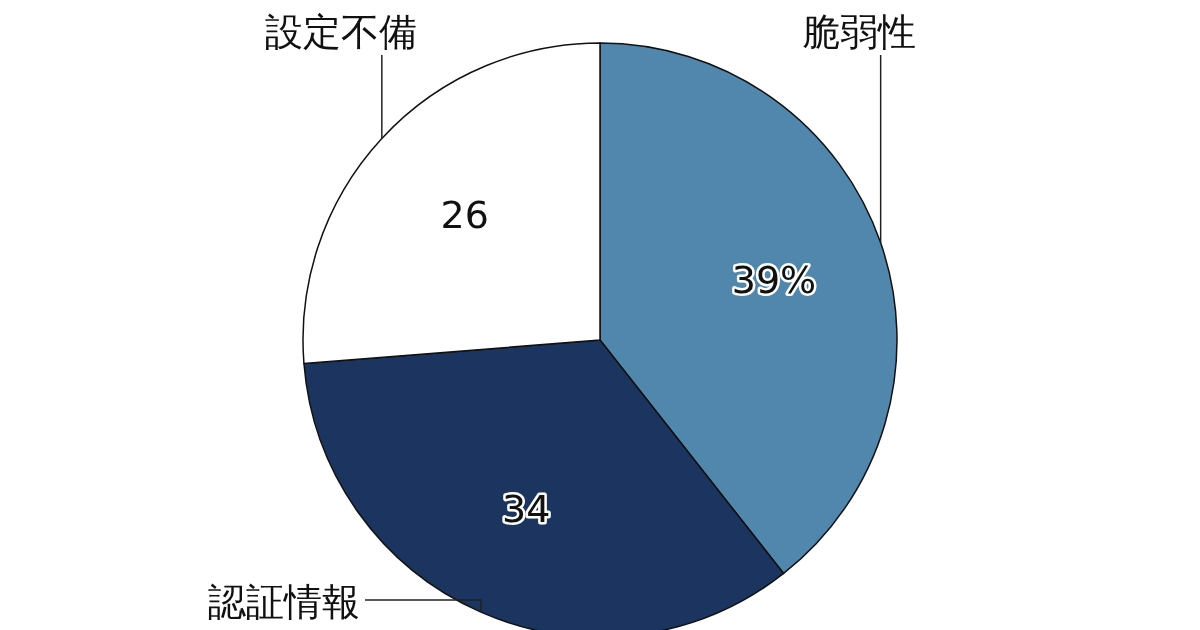  What do you see at coordinates (340, 32) in the screenshot?
I see `slice-label: 設定不備` at bounding box center [340, 32].